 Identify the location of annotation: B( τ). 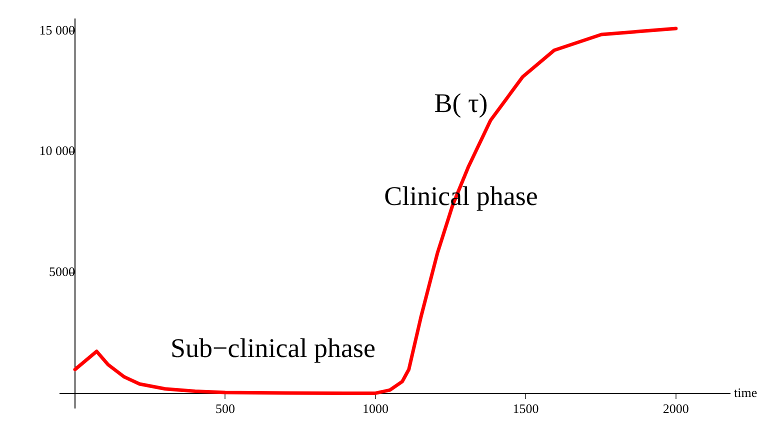
(461, 103).